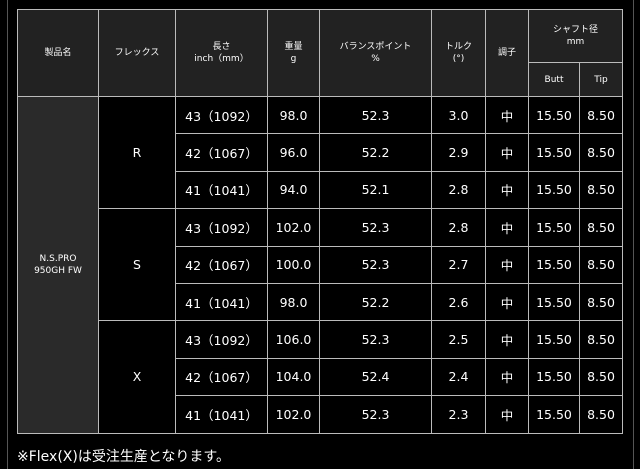  I want to click on table-row: 41（1041） 102.0 52.3 2.3 中 15.50 8.50, so click(321, 414).